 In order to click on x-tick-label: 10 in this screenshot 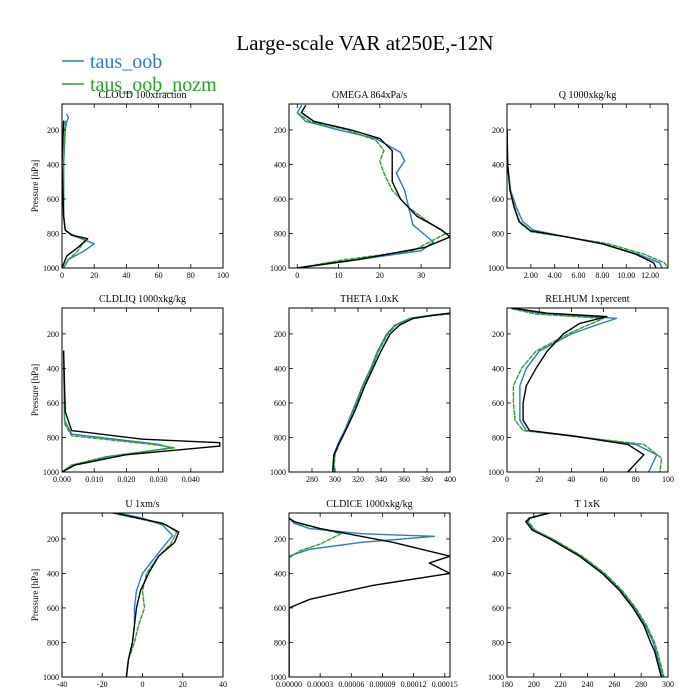, I will do `click(339, 275)`.